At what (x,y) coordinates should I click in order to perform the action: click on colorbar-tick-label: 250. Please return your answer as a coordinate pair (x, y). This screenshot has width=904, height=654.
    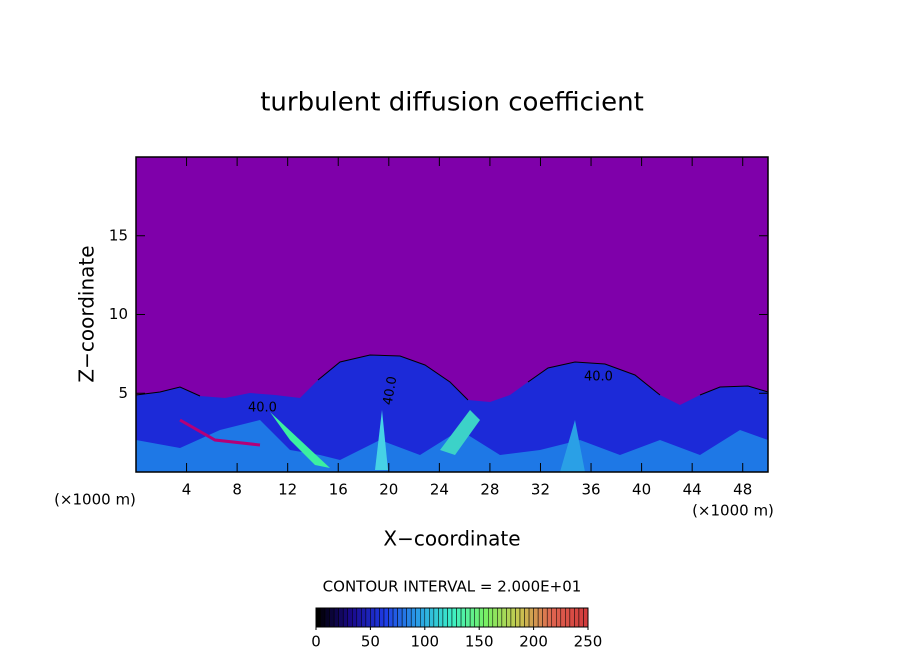
    Looking at the image, I should click on (588, 642).